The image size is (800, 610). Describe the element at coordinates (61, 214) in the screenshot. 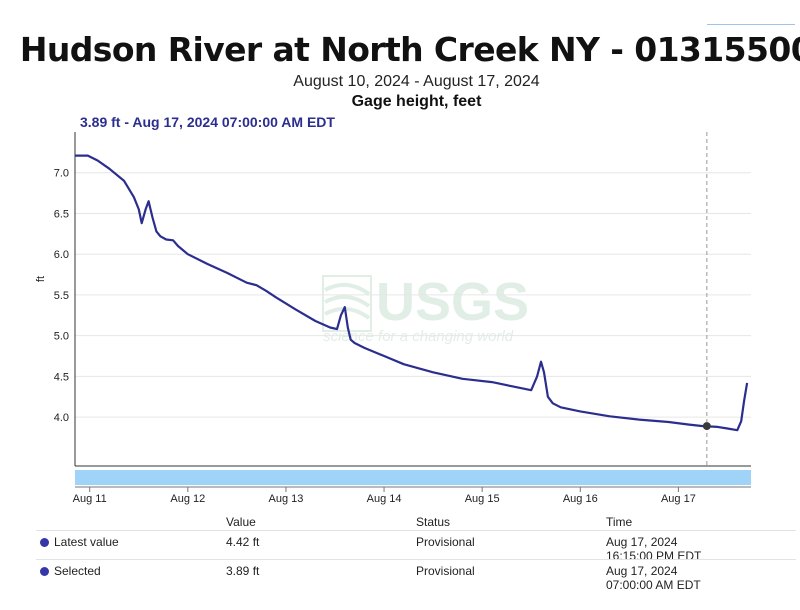

I see `y-tick-label: 6.5` at that location.